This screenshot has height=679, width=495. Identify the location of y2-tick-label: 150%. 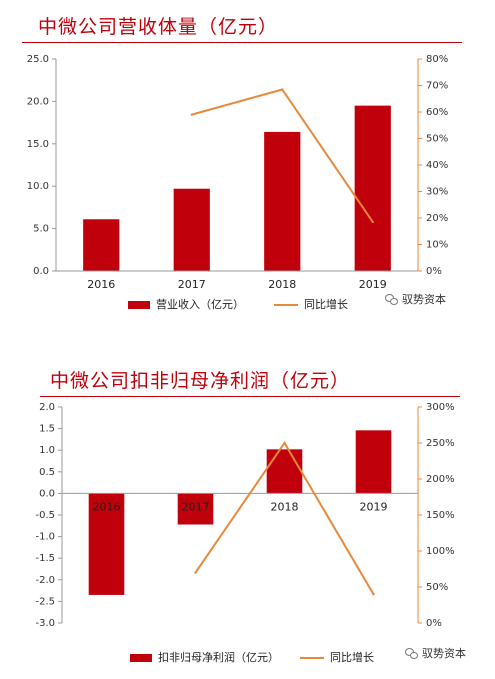
(440, 515).